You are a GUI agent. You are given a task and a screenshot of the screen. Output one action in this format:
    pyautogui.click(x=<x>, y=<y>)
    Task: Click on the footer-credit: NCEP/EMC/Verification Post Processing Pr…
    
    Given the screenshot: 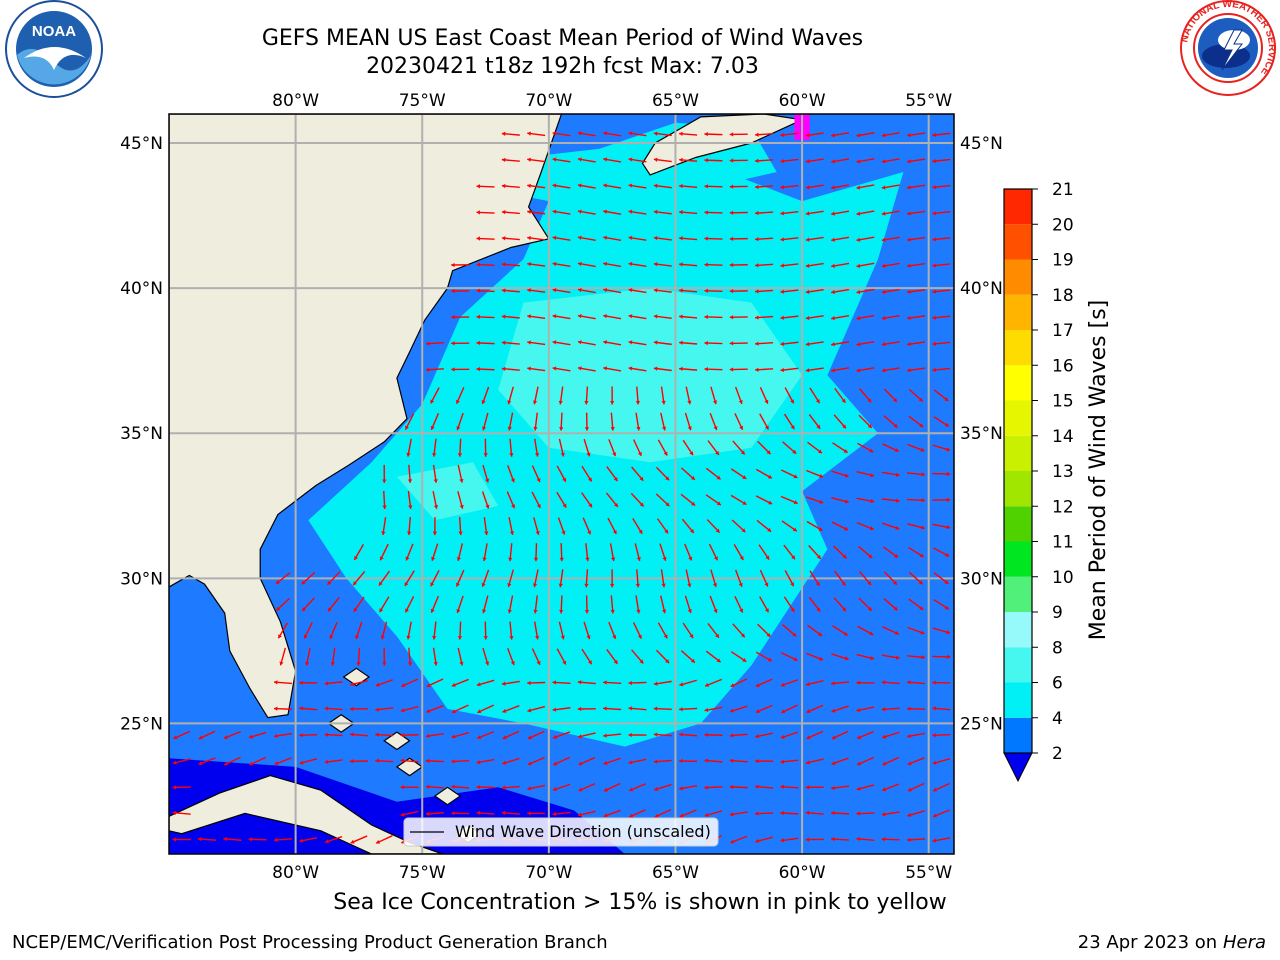 What is the action you would take?
    pyautogui.click(x=310, y=942)
    